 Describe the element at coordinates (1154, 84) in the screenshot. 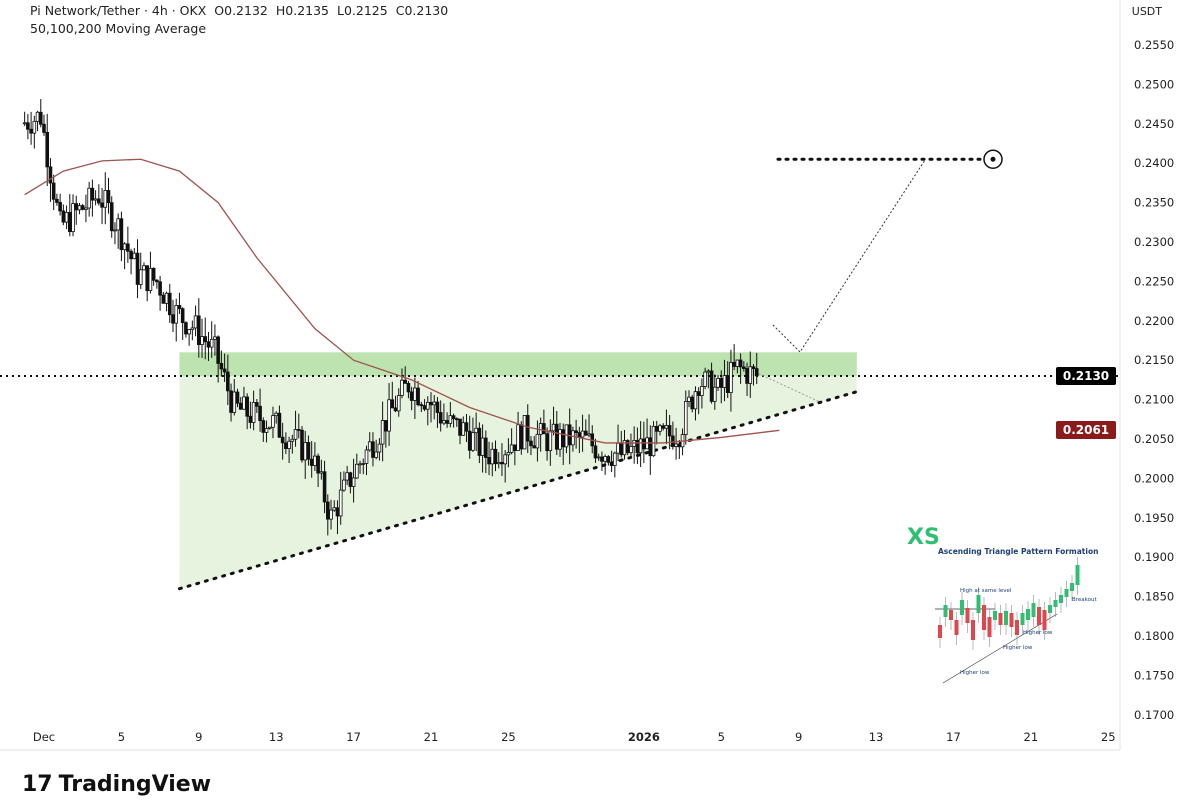

I see `y-tick-label: 0.2500` at that location.